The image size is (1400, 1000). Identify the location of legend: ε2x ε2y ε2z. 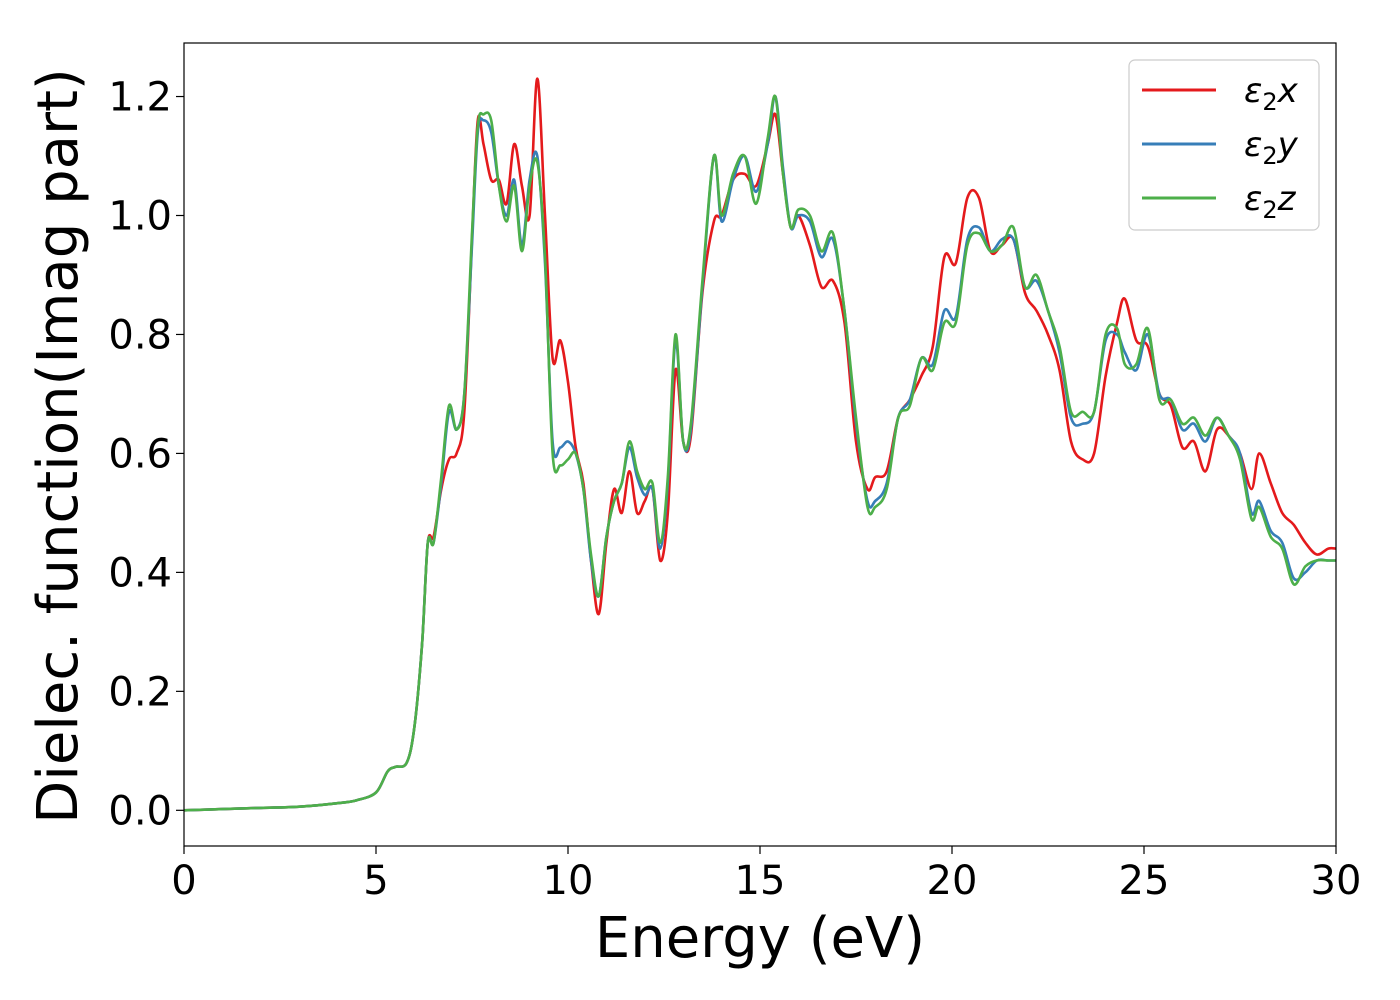
(1224, 145).